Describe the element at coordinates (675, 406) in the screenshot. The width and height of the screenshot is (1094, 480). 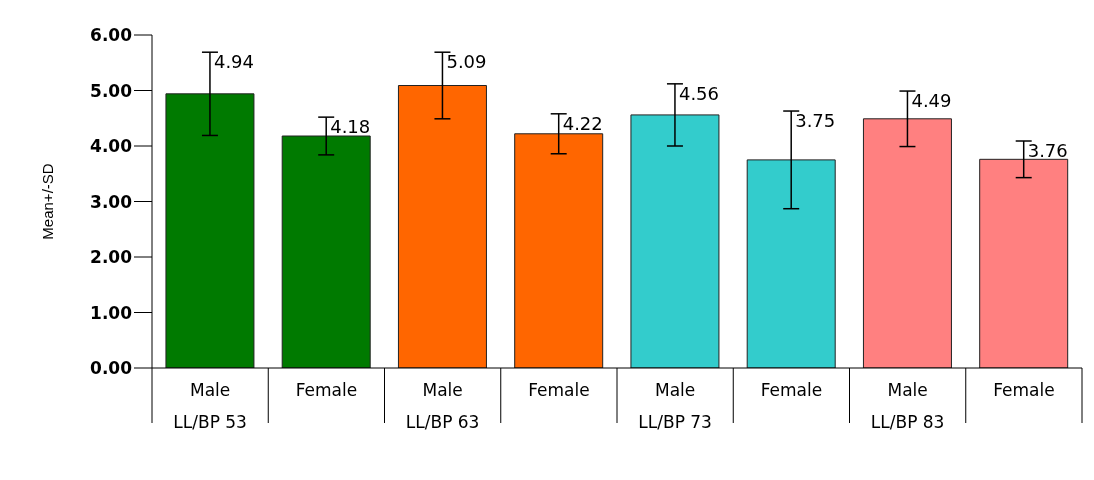
I see `x-tick-label: Male LL/BP 73` at that location.